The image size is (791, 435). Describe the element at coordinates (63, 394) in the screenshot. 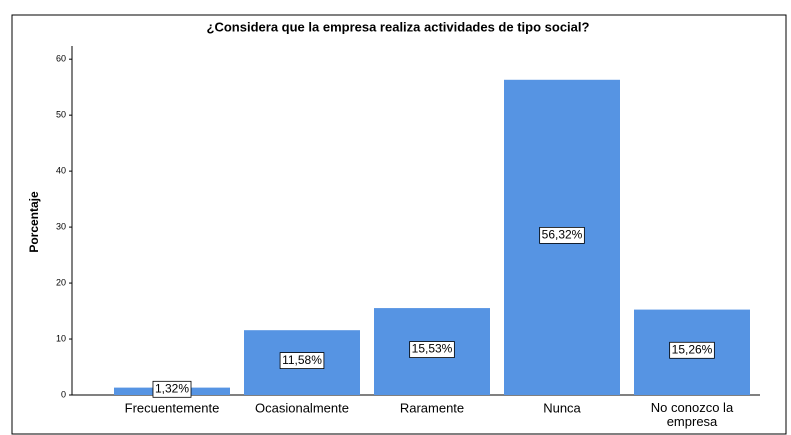

I see `y-tick-label: 0` at that location.